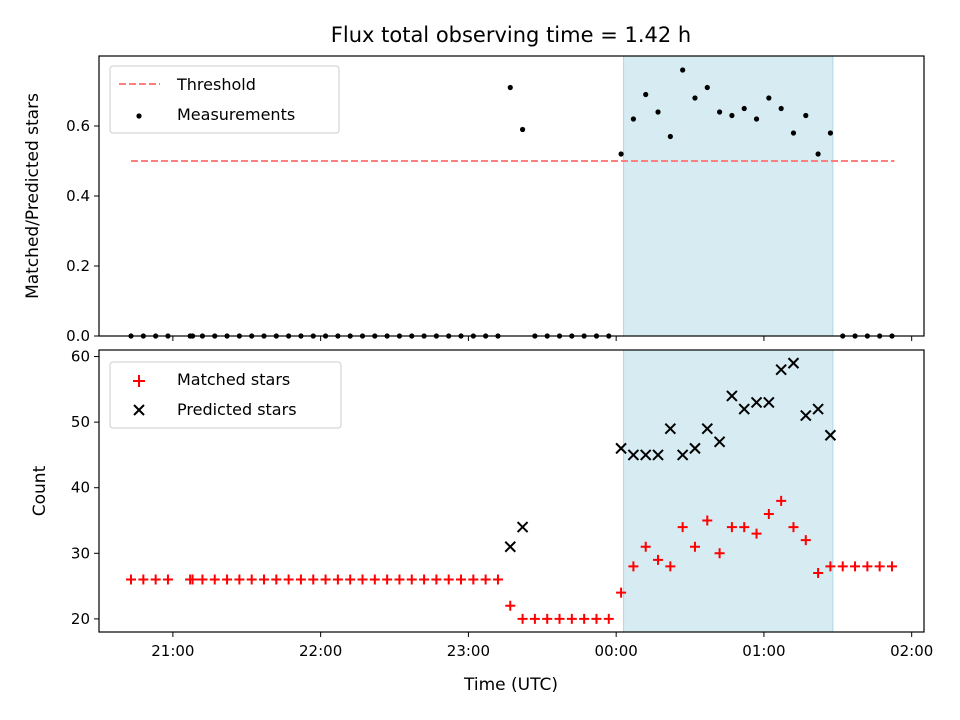 The image size is (960, 720). Describe the element at coordinates (82, 231) in the screenshot. I see `top-y-ticks: 0.0 0.2 0.4 0.6` at that location.